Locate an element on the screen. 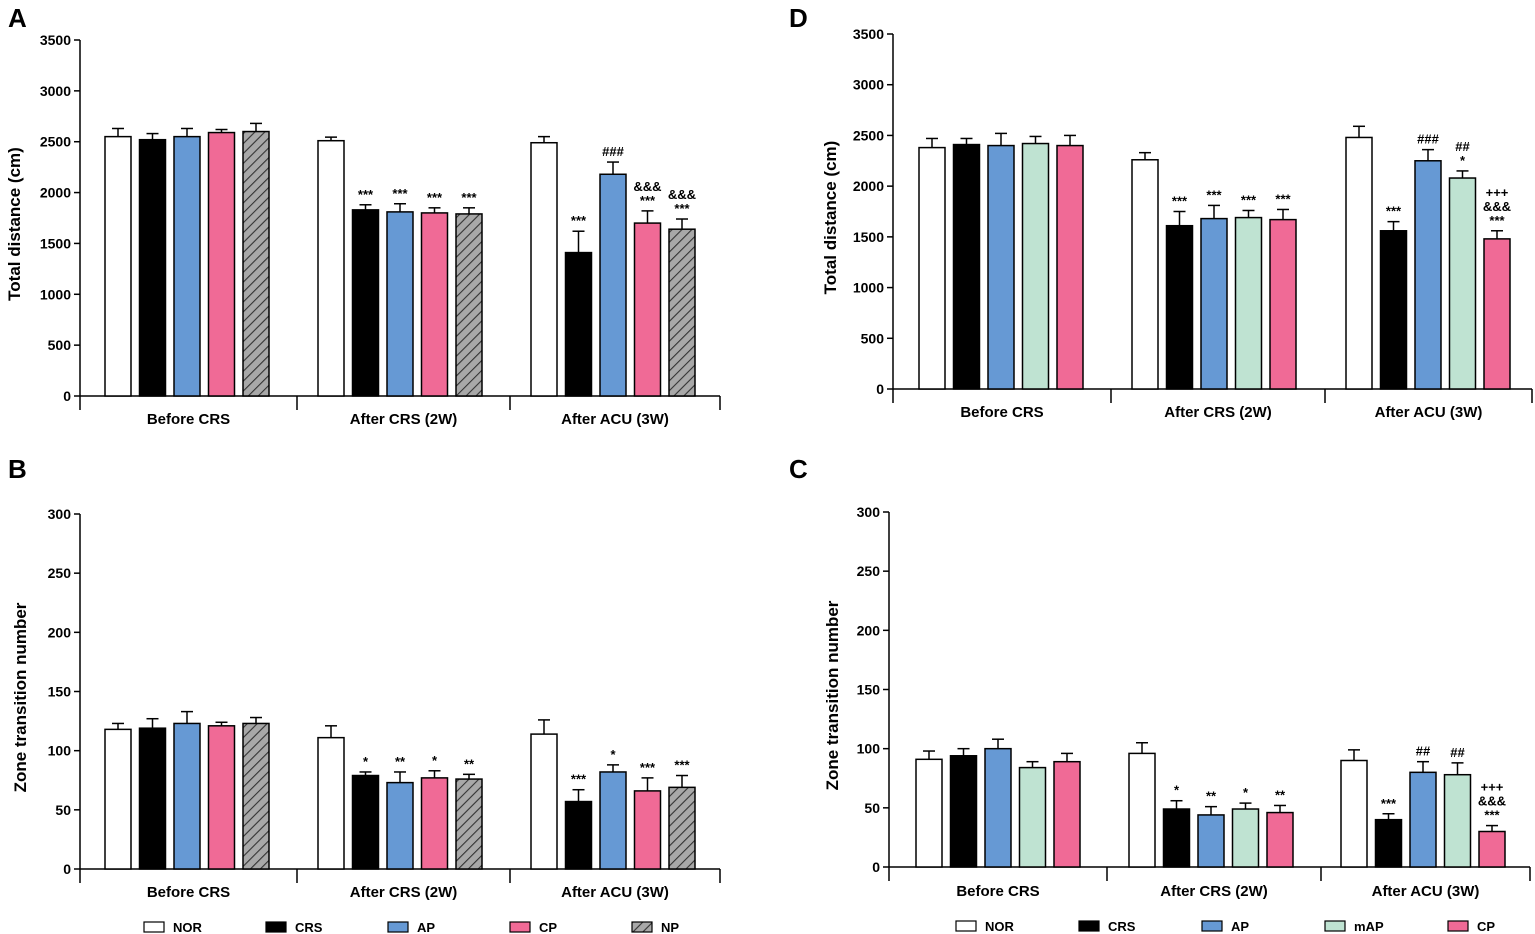 Image resolution: width=1535 pixels, height=934 pixels. y-tick-label: 3500 is located at coordinates (55, 40).